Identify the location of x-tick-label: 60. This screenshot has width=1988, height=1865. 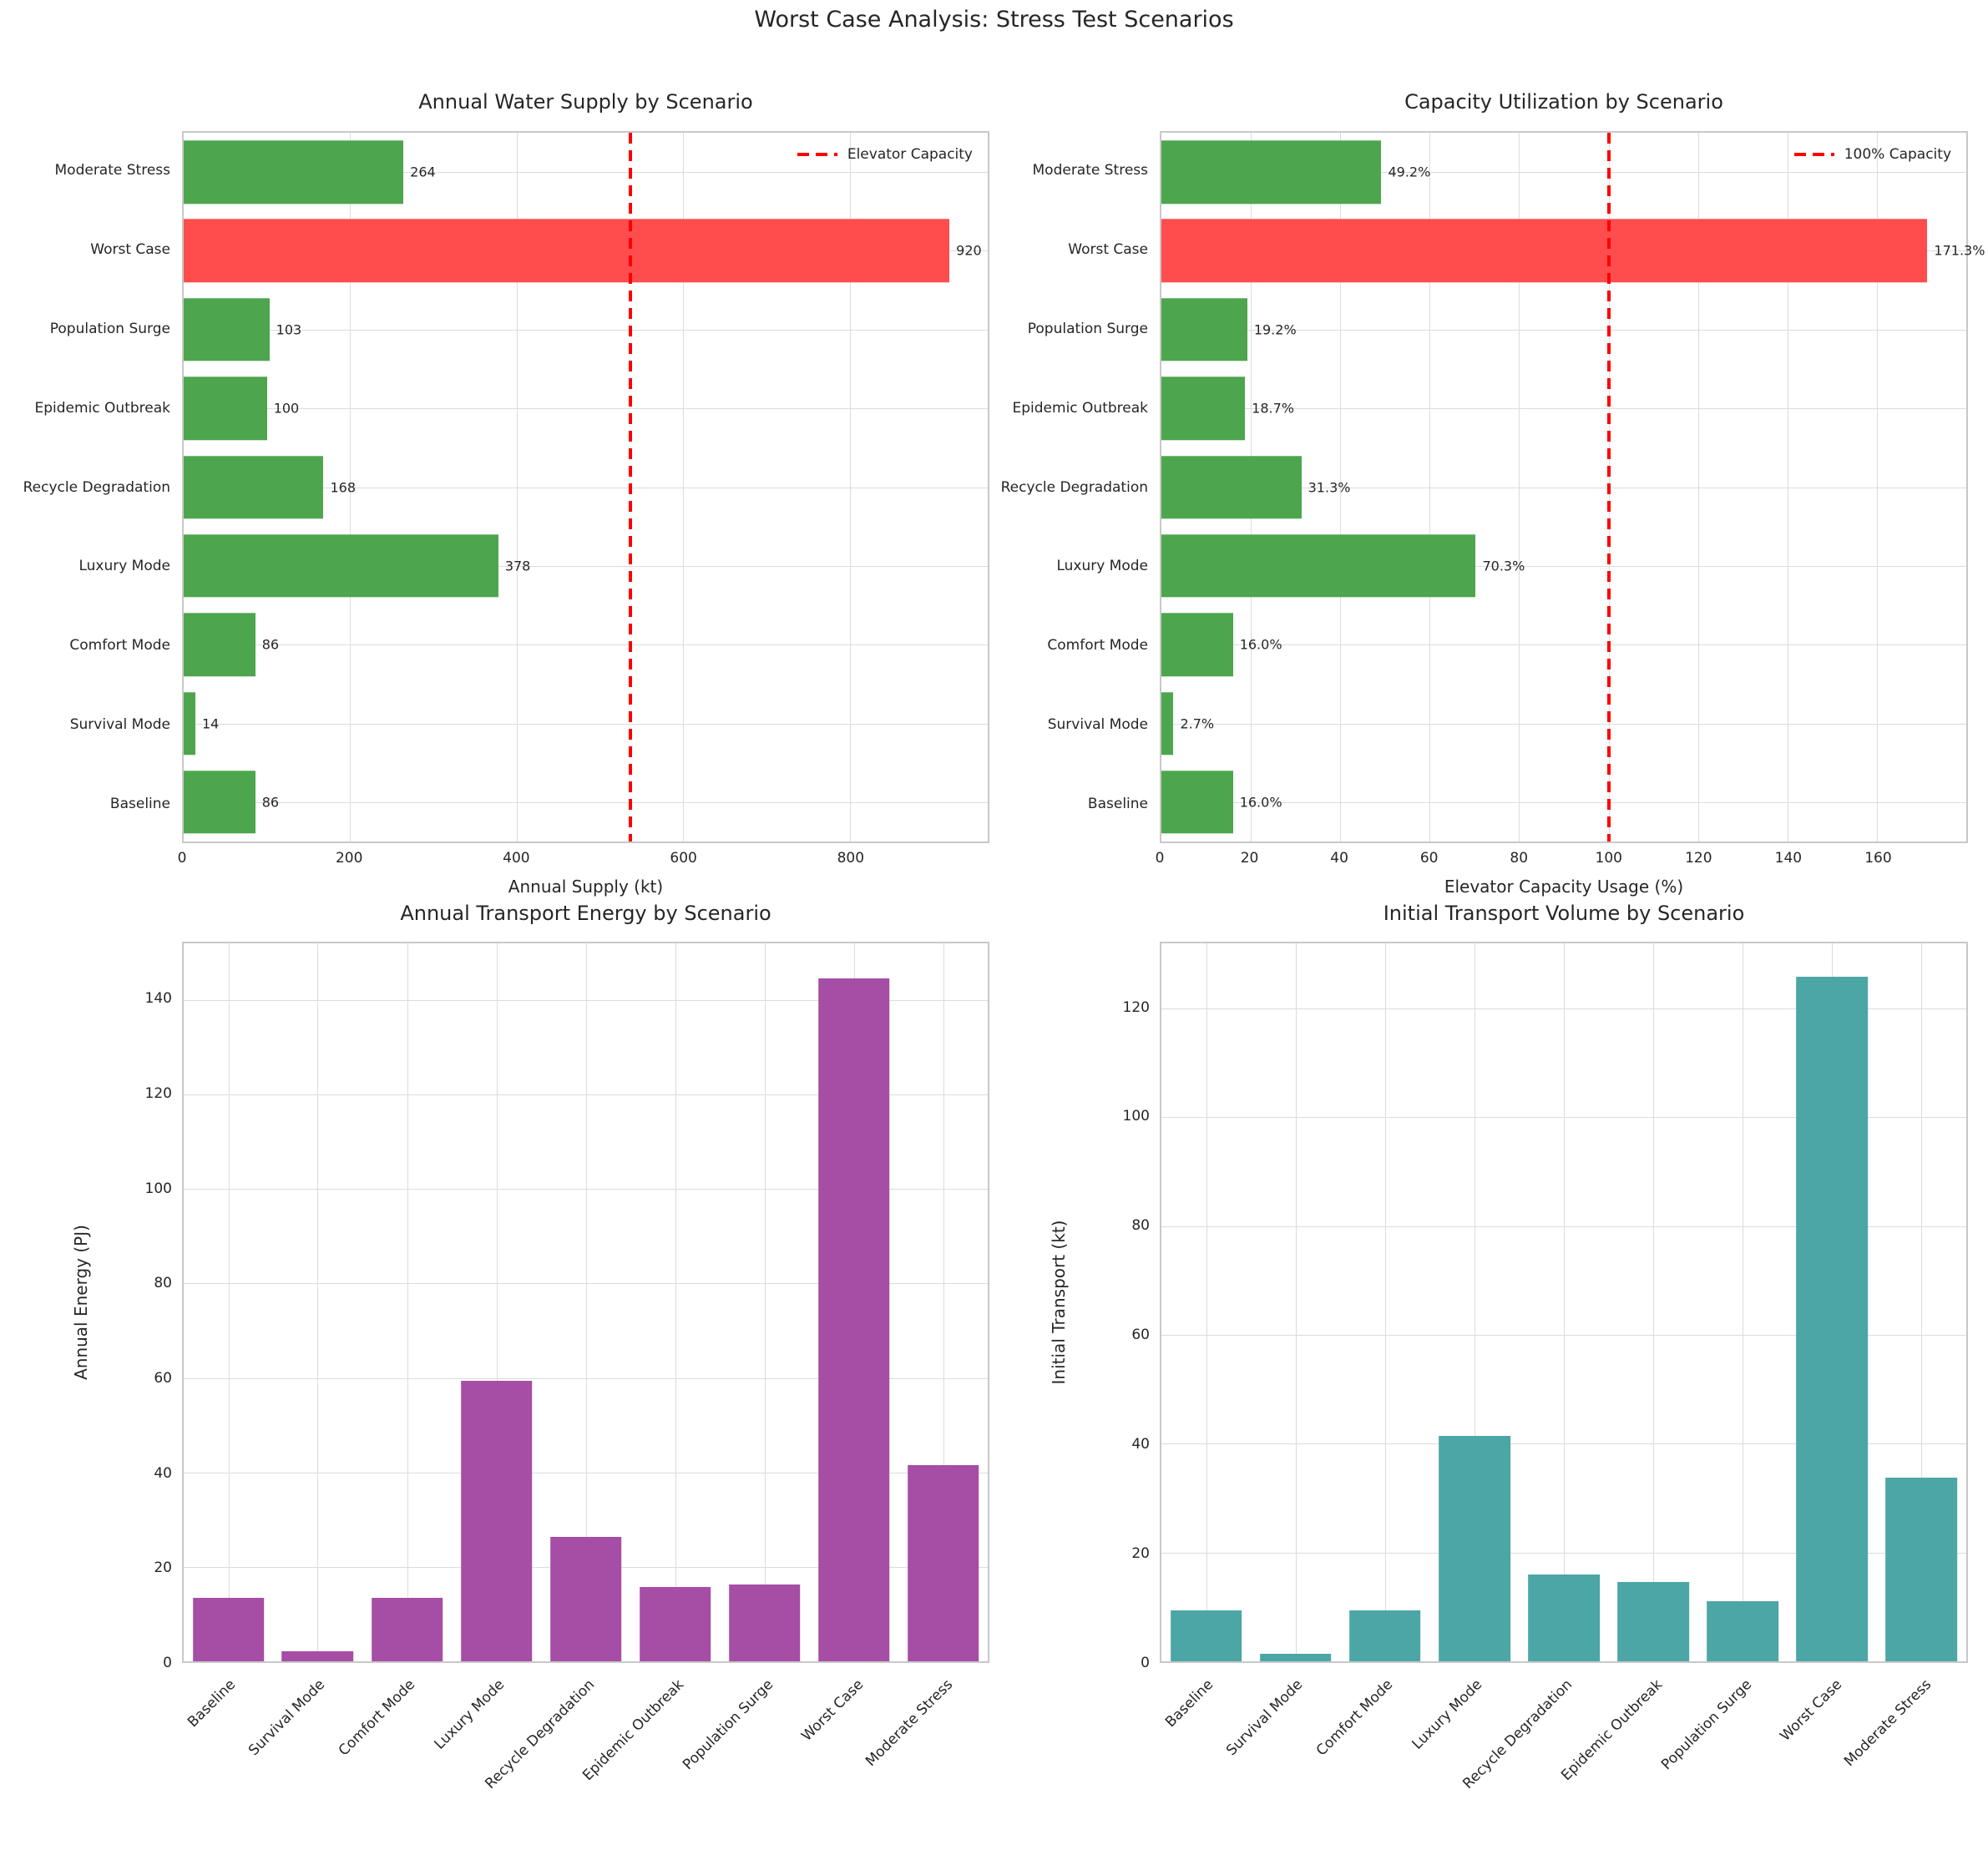
(1429, 858).